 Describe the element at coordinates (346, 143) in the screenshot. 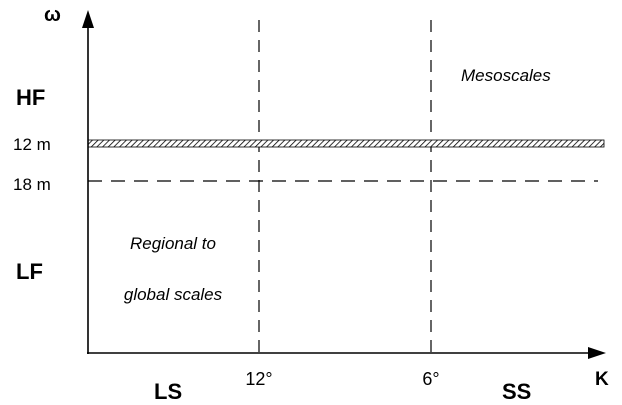

I see `hatched-band-12m` at that location.